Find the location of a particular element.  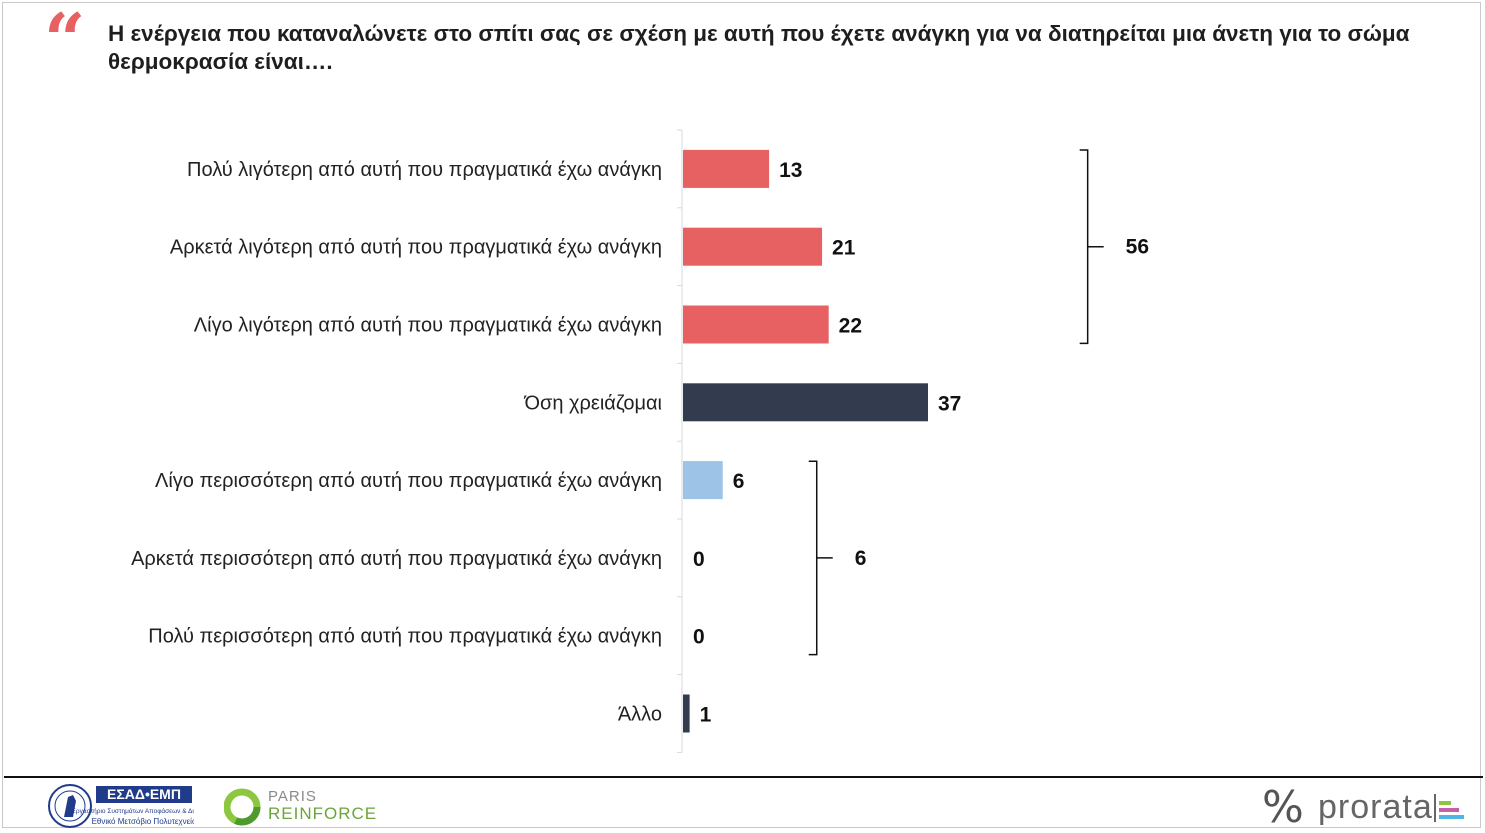

paris-reinforce-emblem-icon is located at coordinates (242, 807).